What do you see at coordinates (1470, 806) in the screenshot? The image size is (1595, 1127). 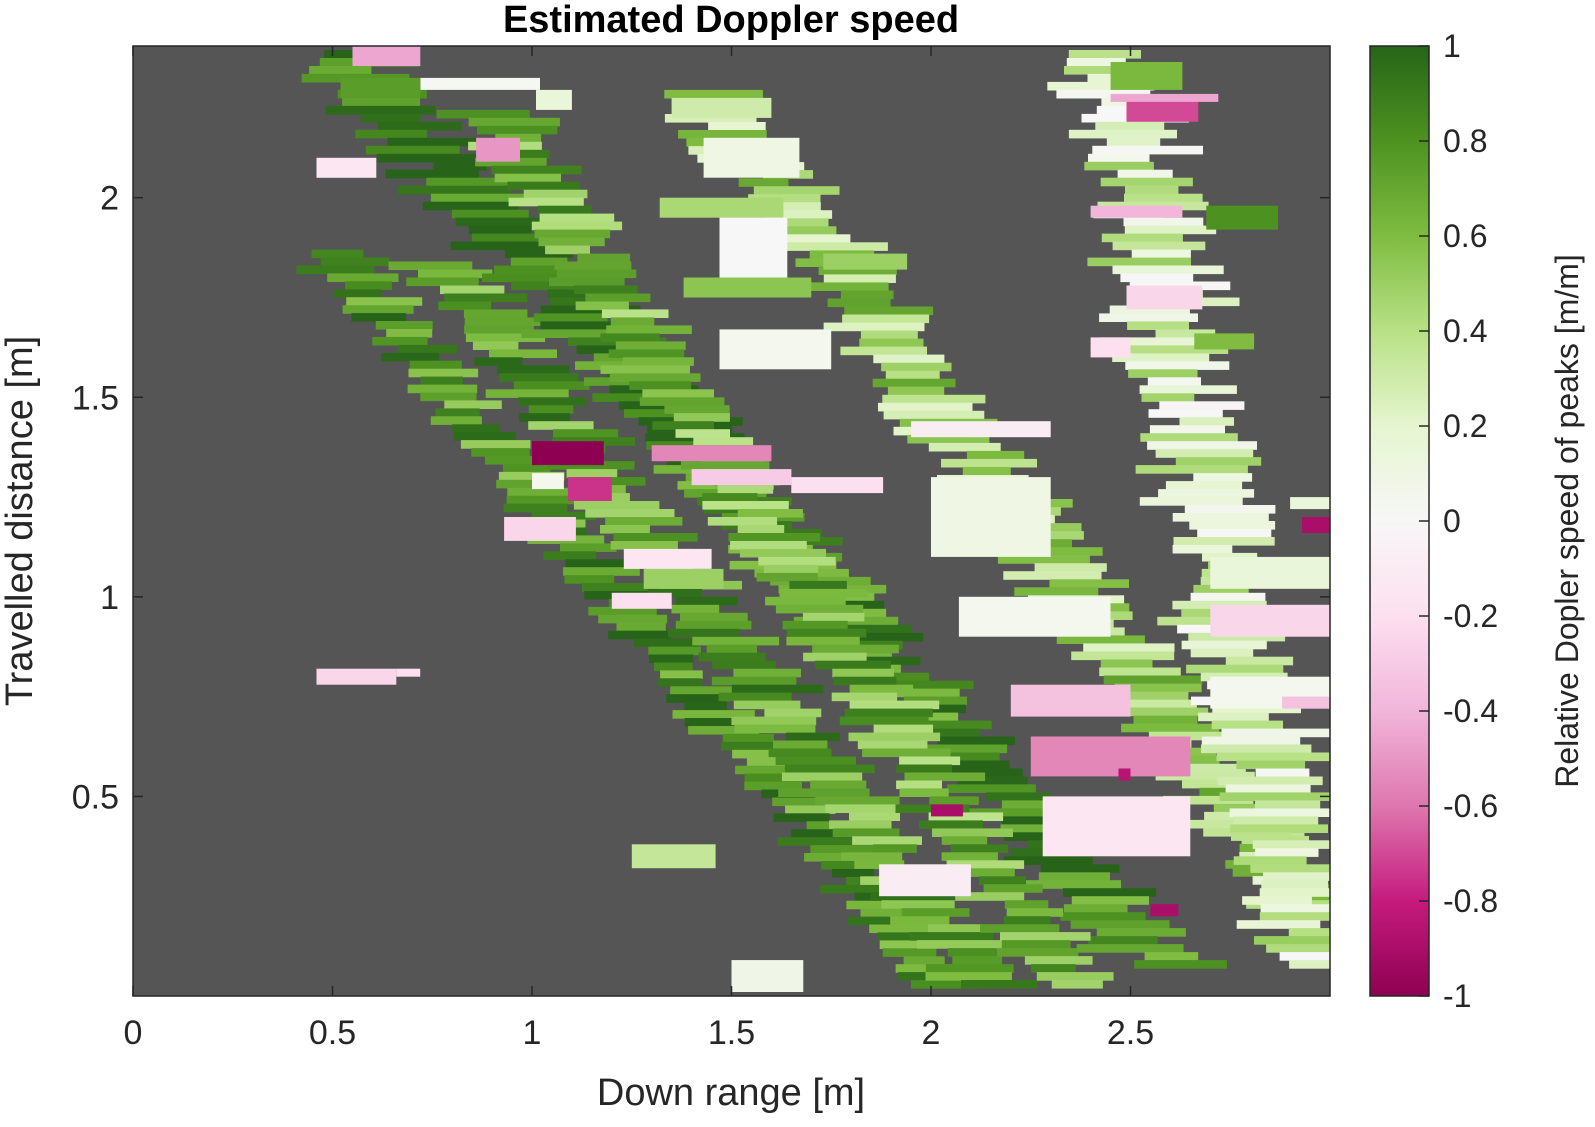 I see `colorbar-tick-label: -0.6` at bounding box center [1470, 806].